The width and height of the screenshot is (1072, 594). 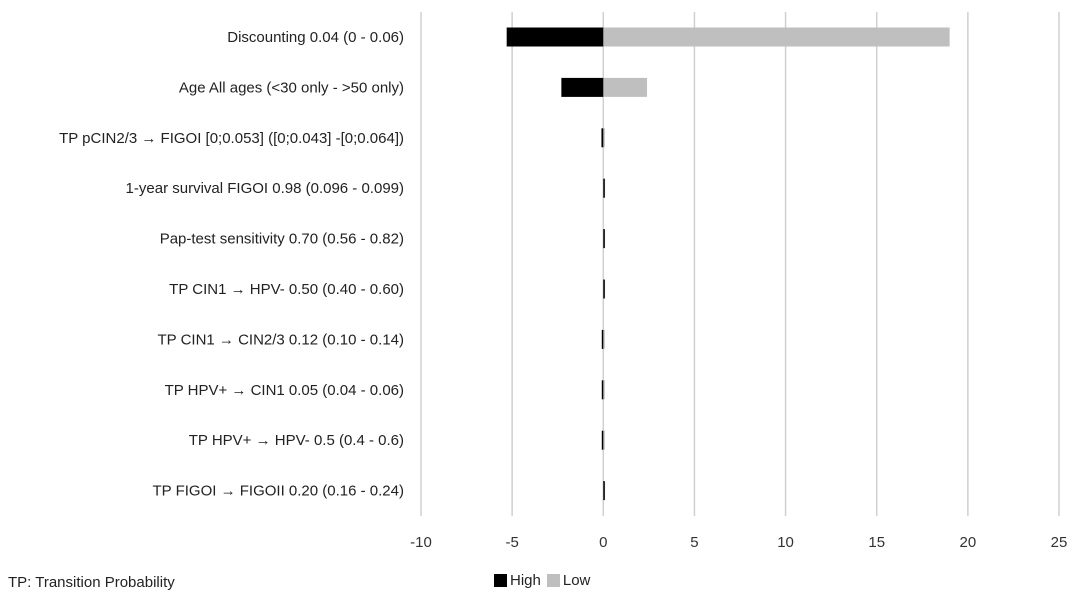 I want to click on x-tick-label: 15, so click(x=876, y=542).